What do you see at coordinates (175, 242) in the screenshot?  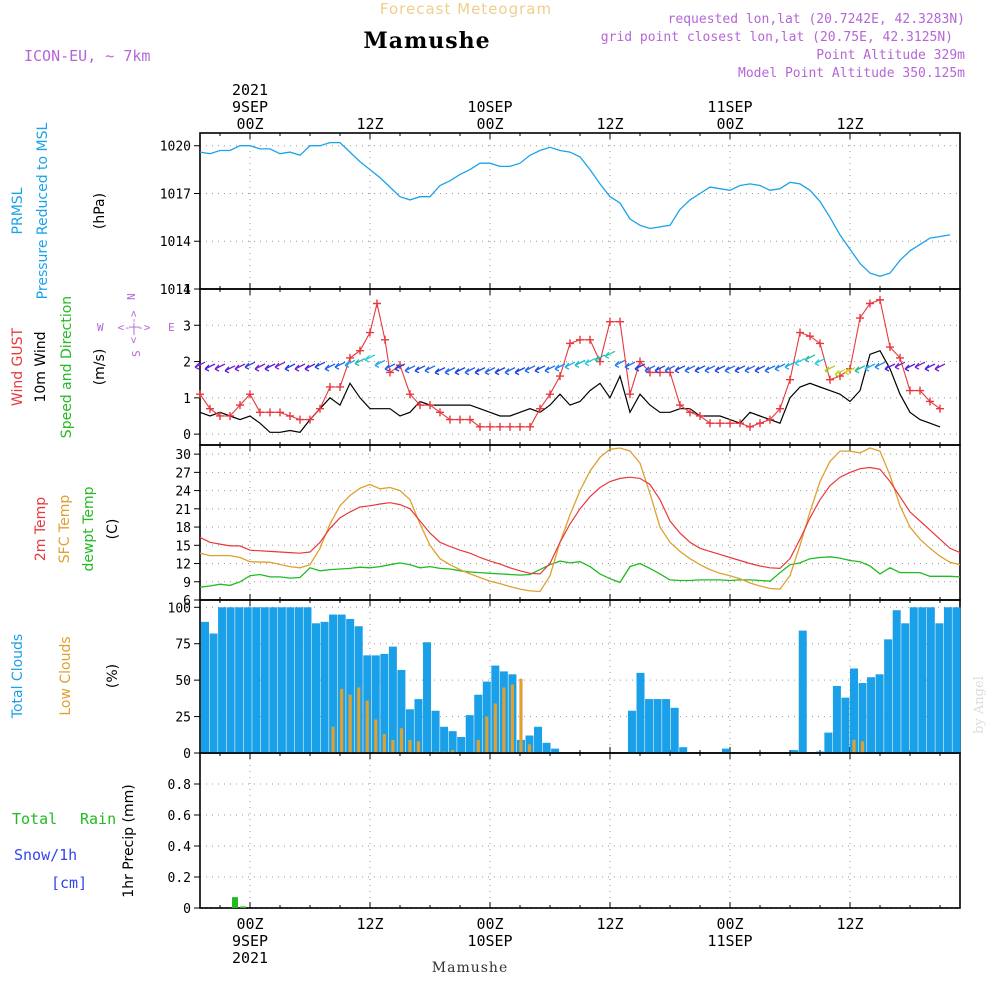 I see `pressure-ytick-label: 1014` at bounding box center [175, 242].